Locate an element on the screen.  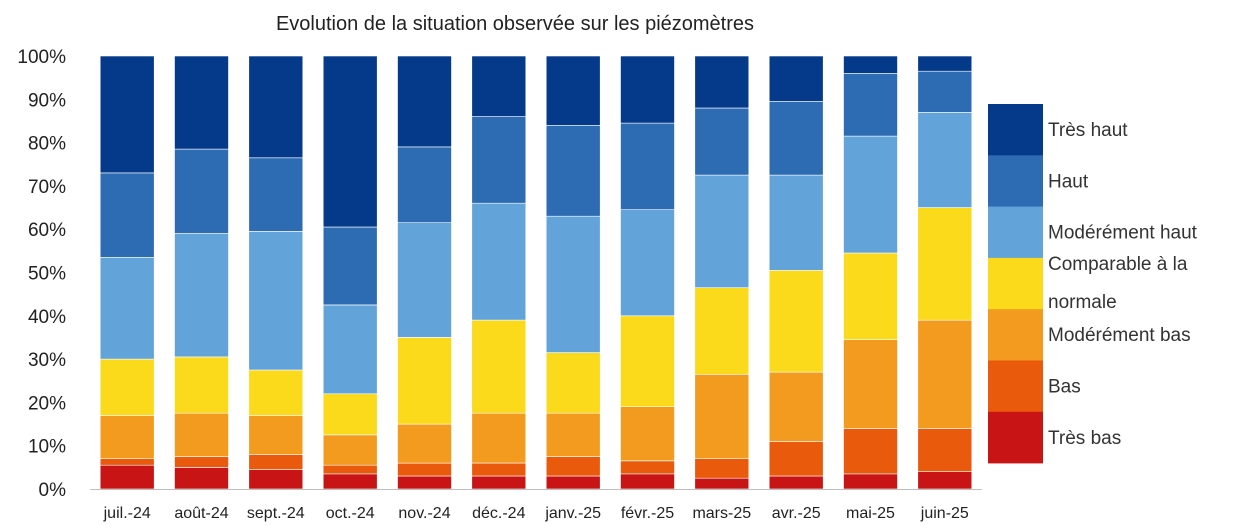
y-tick-label: 100% is located at coordinates (41, 57).